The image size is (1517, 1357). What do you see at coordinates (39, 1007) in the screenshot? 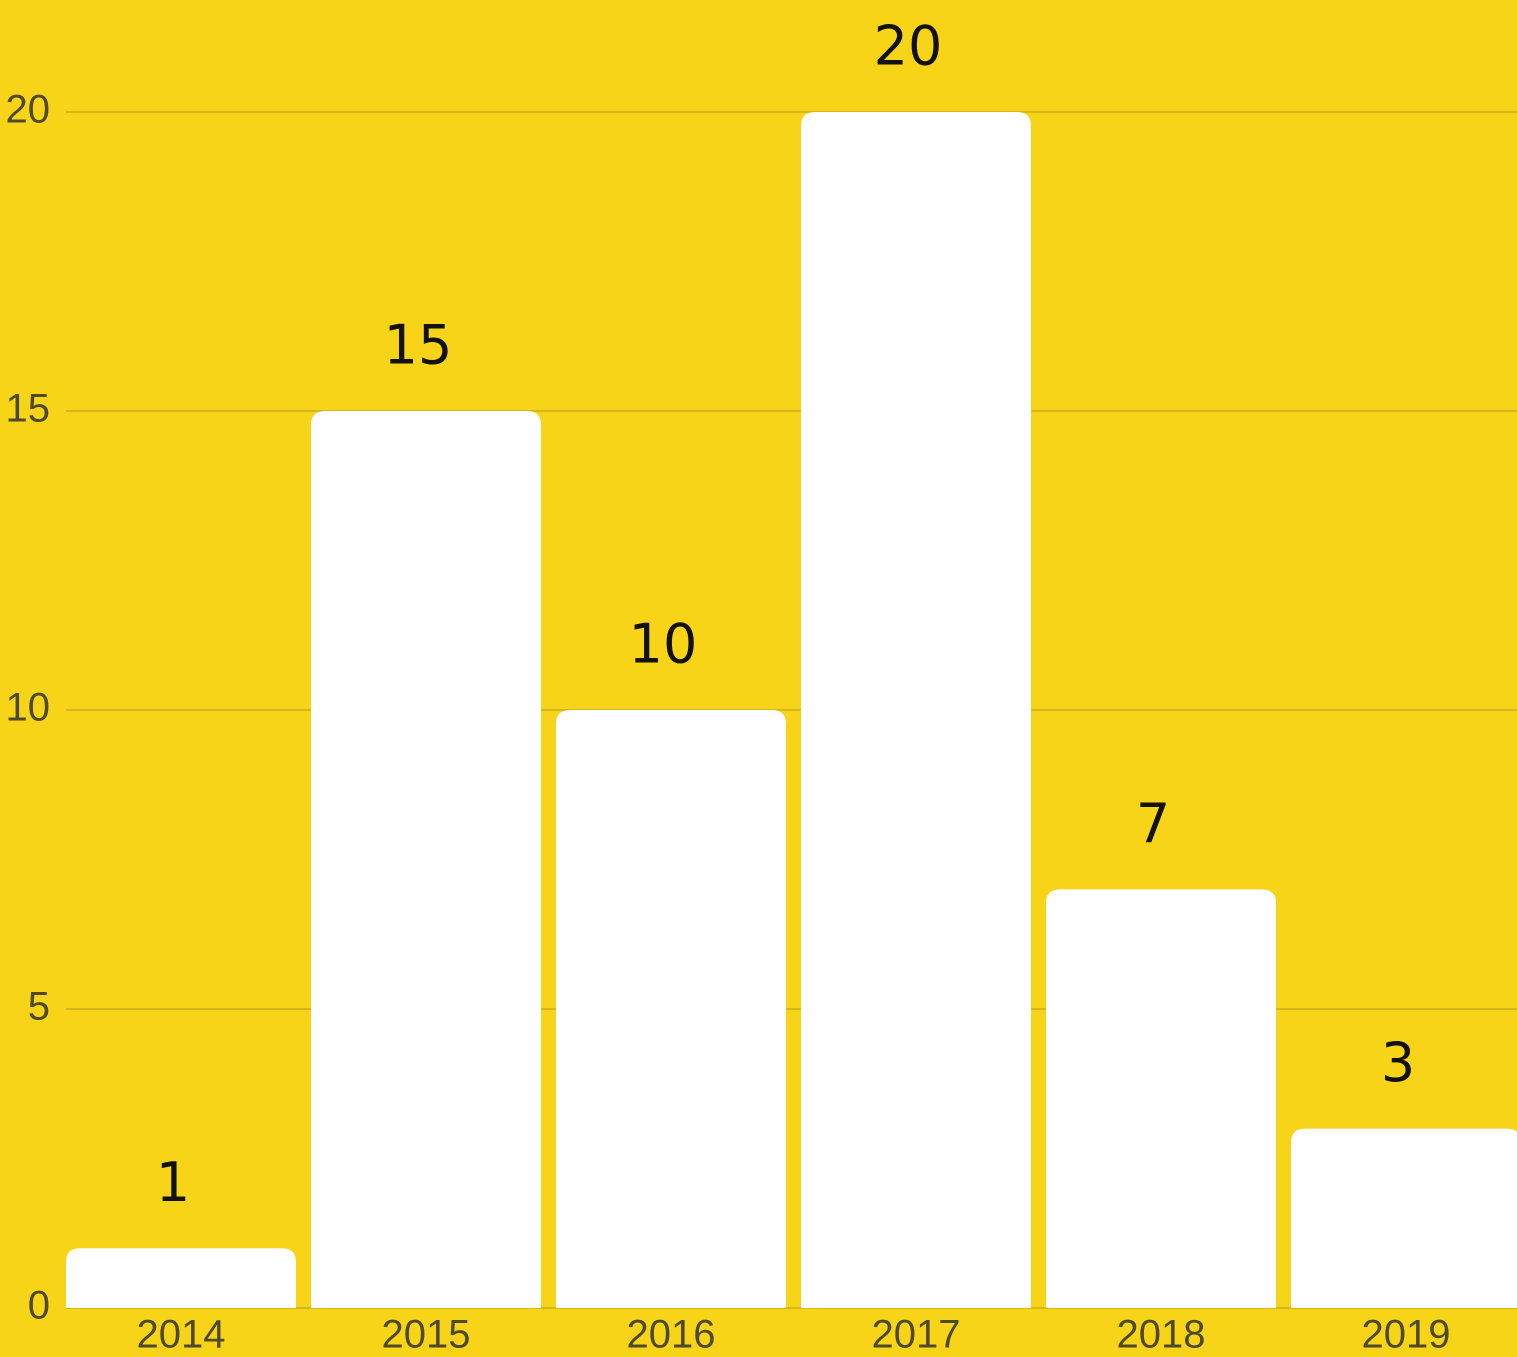
I see `y-tick-label: 5` at bounding box center [39, 1007].